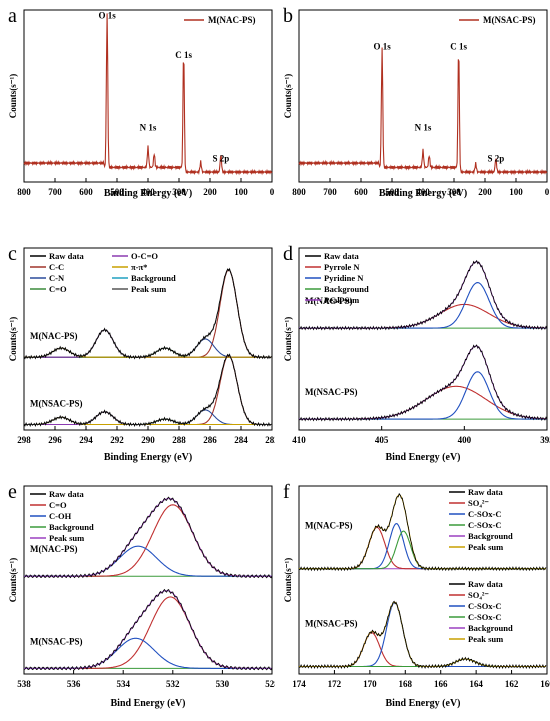 This screenshot has width=550, height=721. What do you see at coordinates (12, 492) in the screenshot?
I see `panel-label: e` at bounding box center [12, 492].